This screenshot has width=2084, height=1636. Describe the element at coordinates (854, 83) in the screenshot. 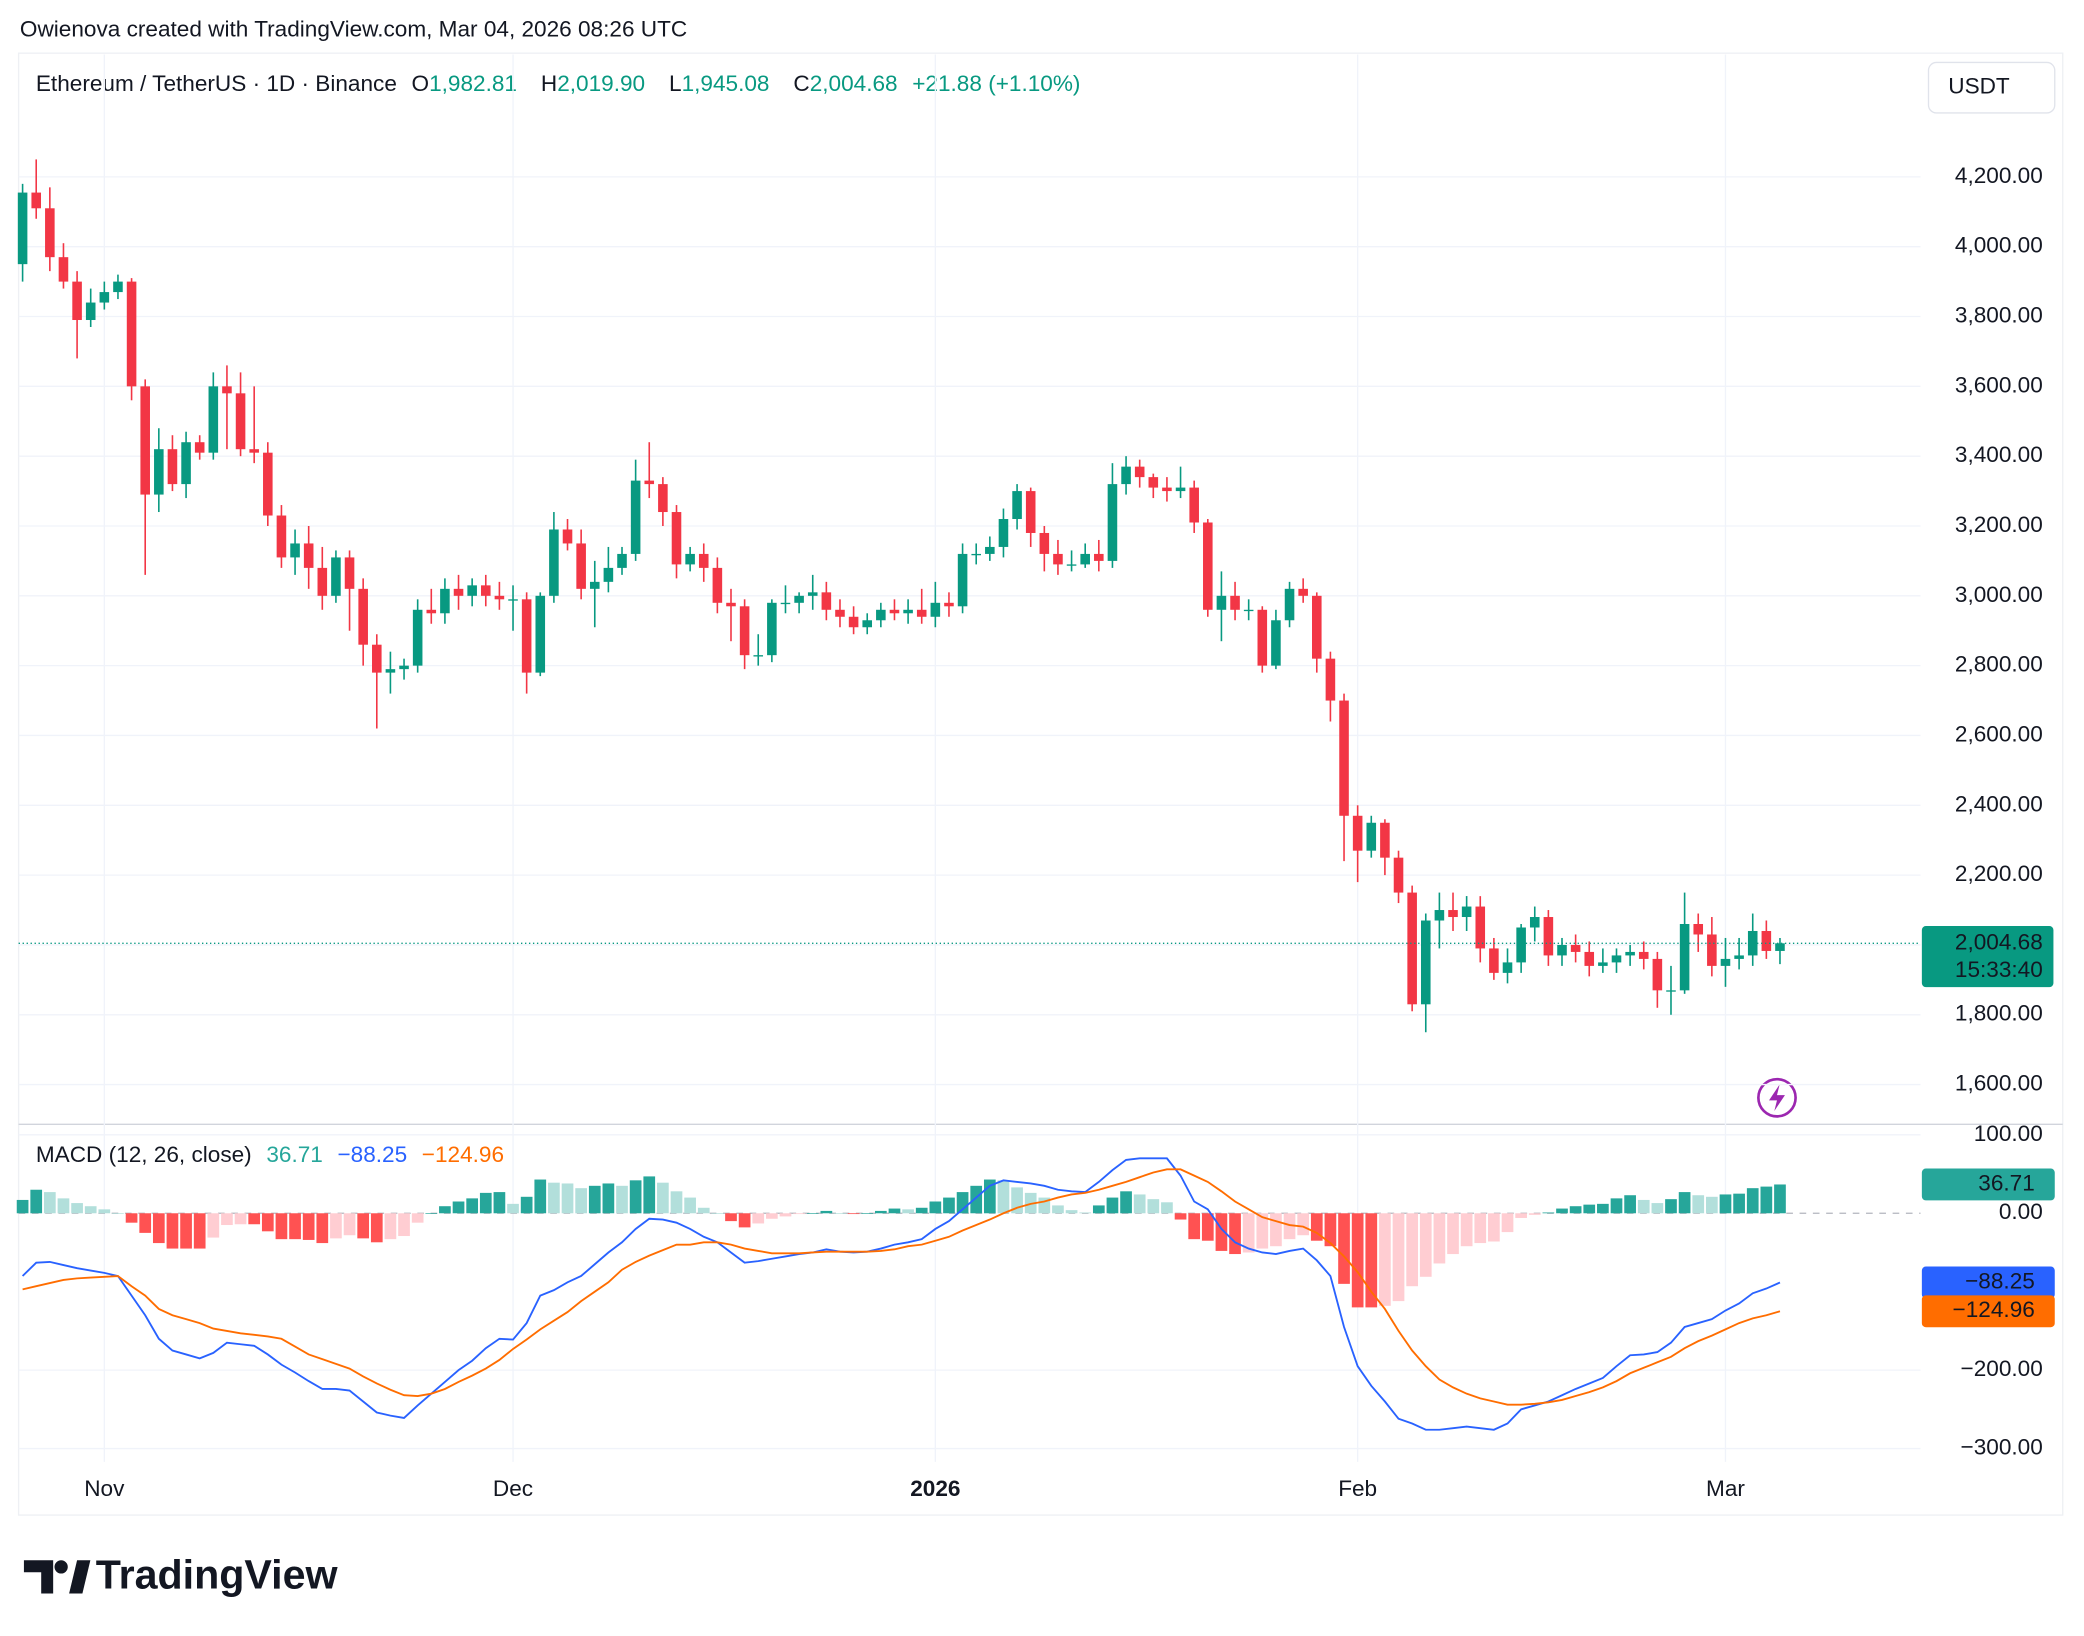

I see `legend-value: 2,004.68` at that location.